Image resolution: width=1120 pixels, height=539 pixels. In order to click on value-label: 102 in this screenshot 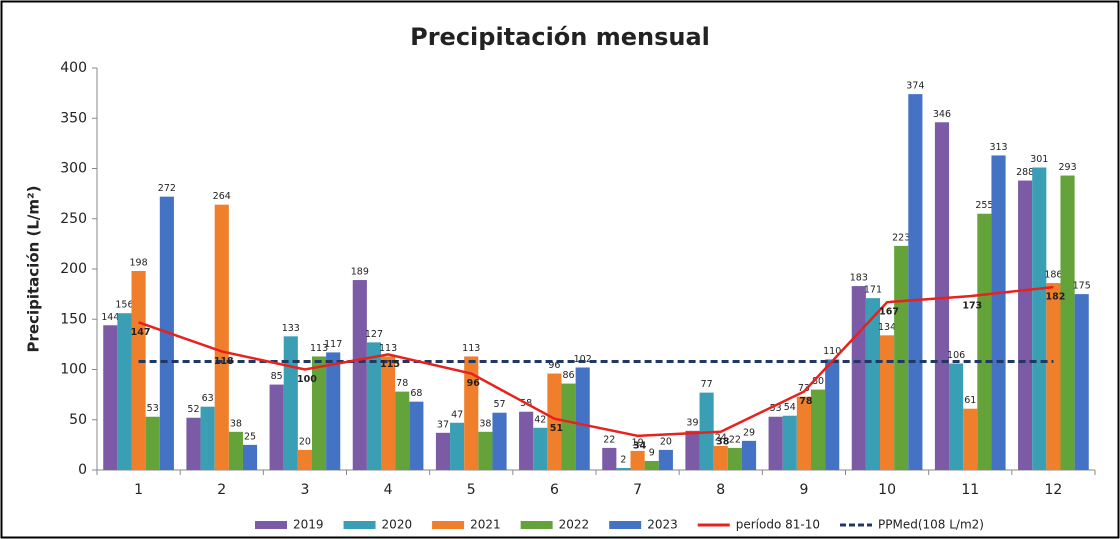, I will do `click(583, 359)`.